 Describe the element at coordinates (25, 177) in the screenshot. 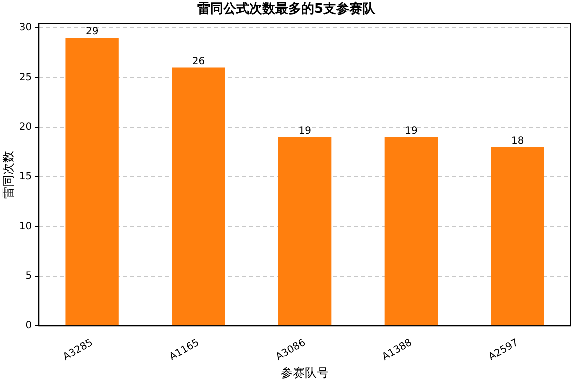

I see `y-tick-label: 15` at that location.